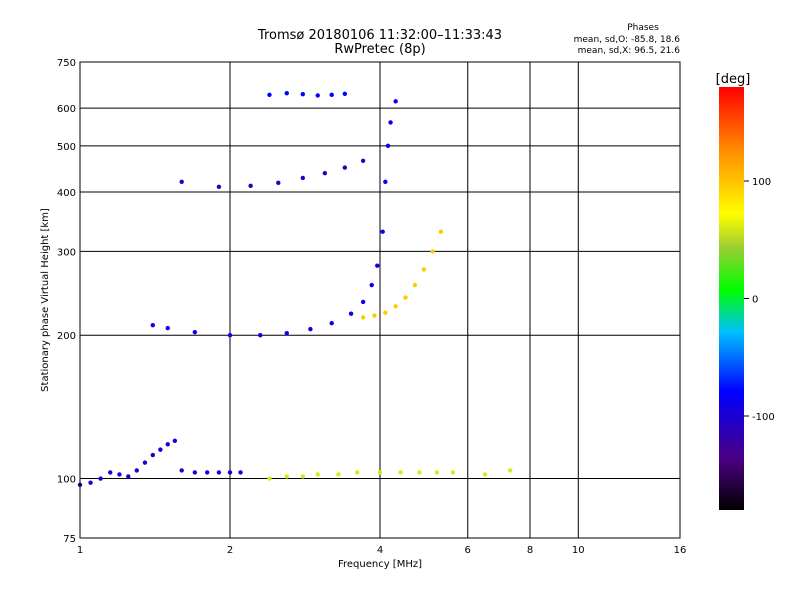 This screenshot has width=800, height=600. Describe the element at coordinates (66, 252) in the screenshot. I see `y-tick-label: 300` at that location.